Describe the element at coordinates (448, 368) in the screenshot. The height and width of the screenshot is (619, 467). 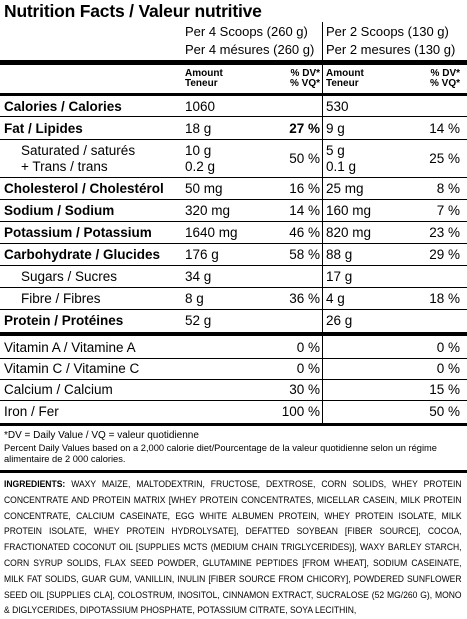
I see `dv-col2-vitamin-c: 0 %` at that location.